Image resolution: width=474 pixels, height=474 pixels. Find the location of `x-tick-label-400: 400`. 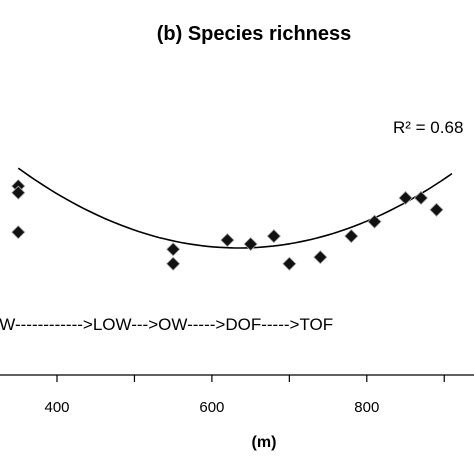

x-tick-label-400: 400 is located at coordinates (56, 407).